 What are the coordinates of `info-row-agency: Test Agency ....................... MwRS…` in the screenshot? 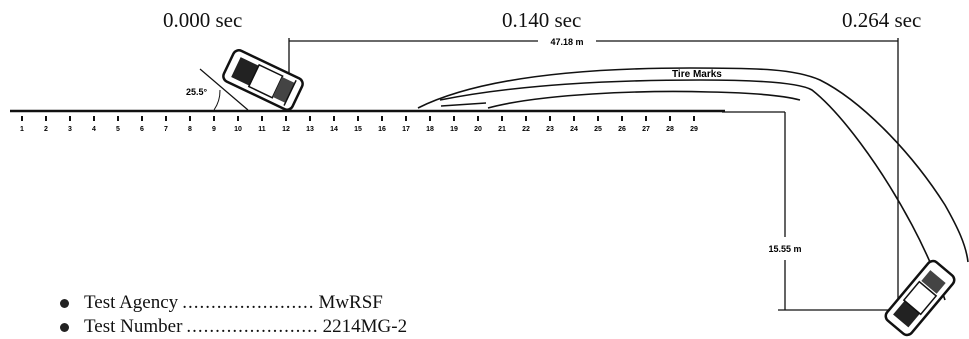 It's located at (233, 303).